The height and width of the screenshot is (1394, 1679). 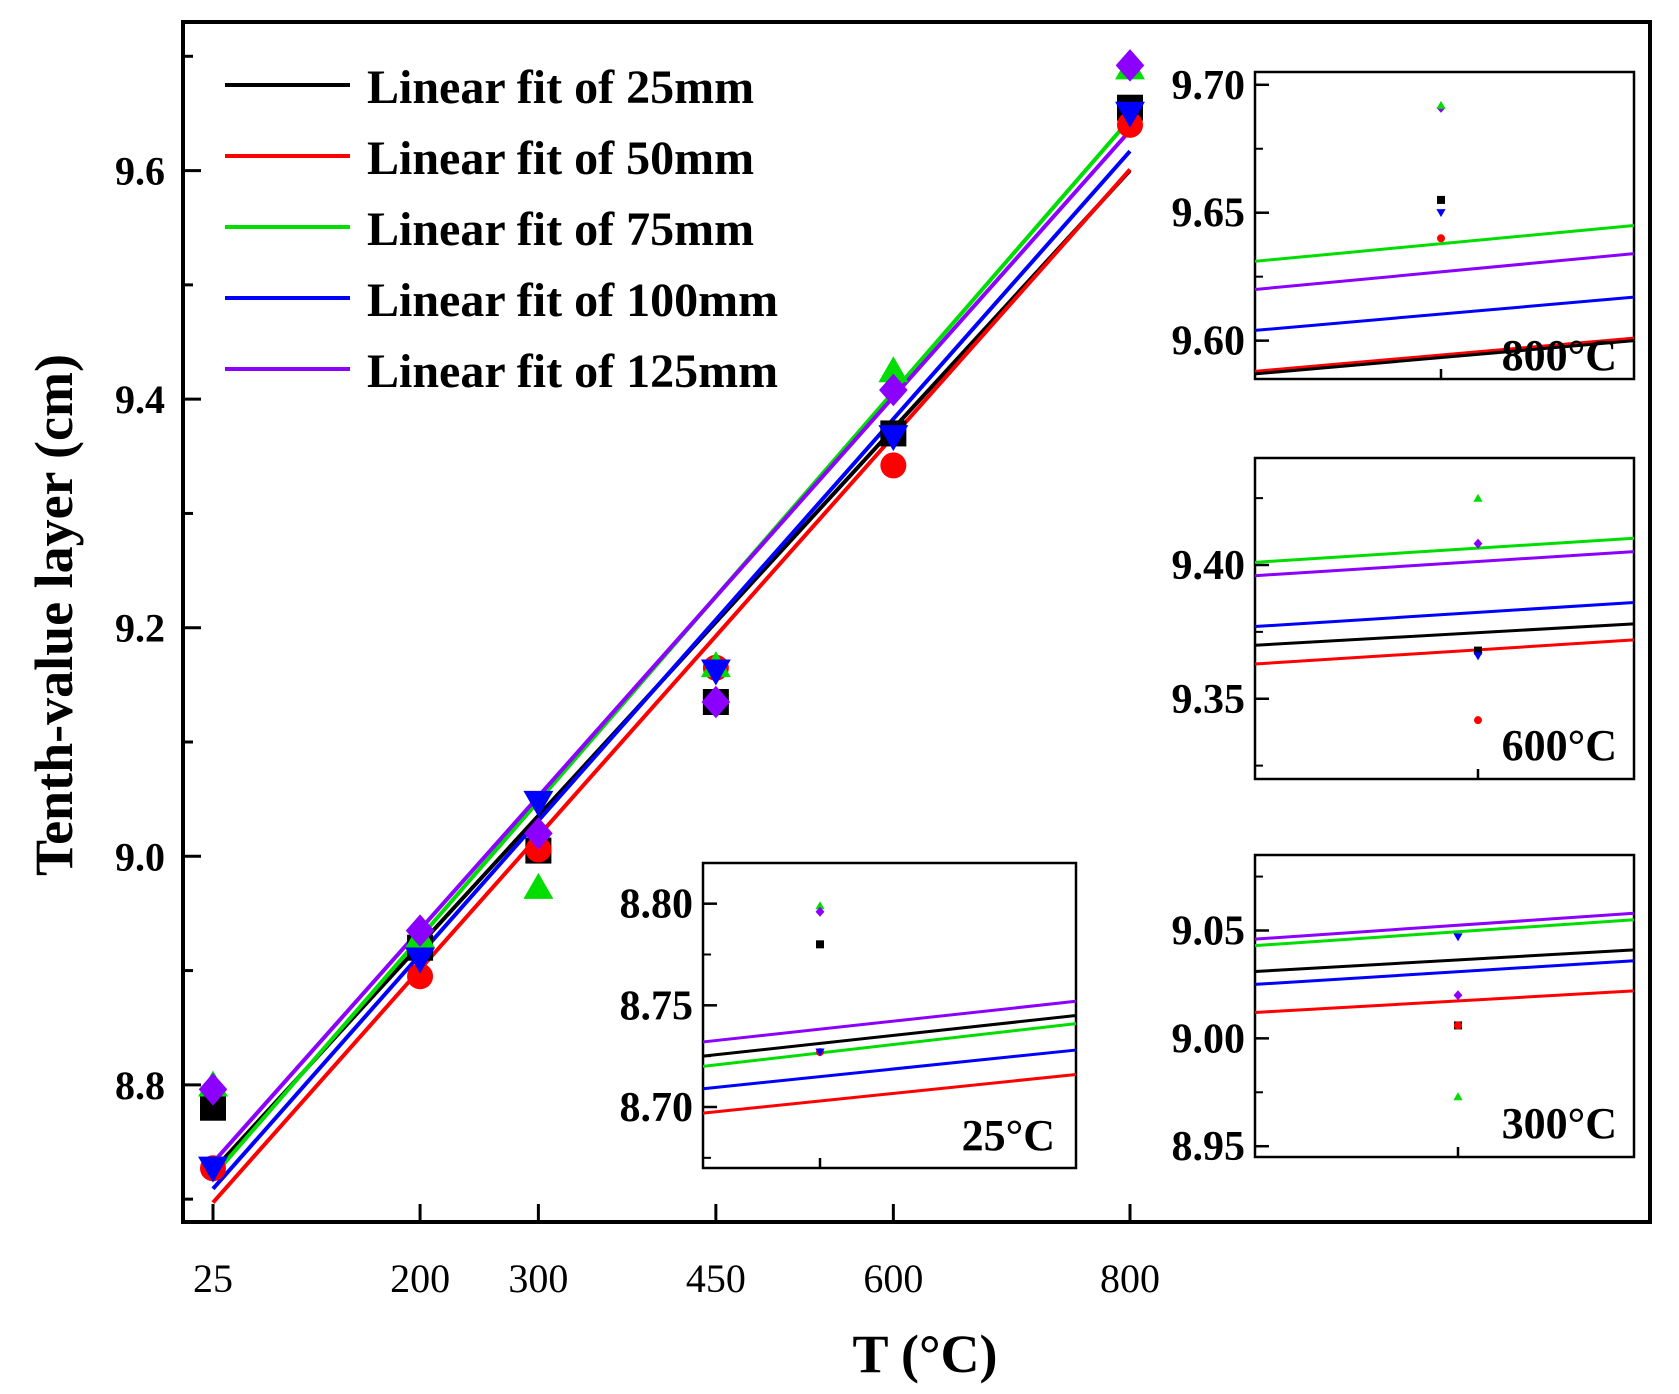 What do you see at coordinates (538, 1278) in the screenshot?
I see `x-tick-label: 300` at bounding box center [538, 1278].